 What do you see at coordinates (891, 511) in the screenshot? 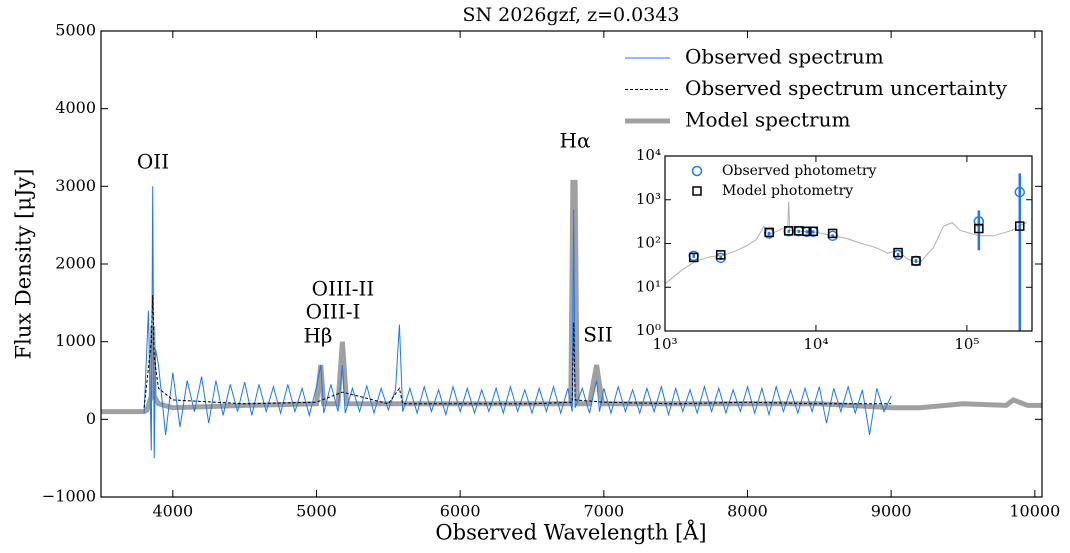
I see `x-tick-label: 9000` at bounding box center [891, 511].